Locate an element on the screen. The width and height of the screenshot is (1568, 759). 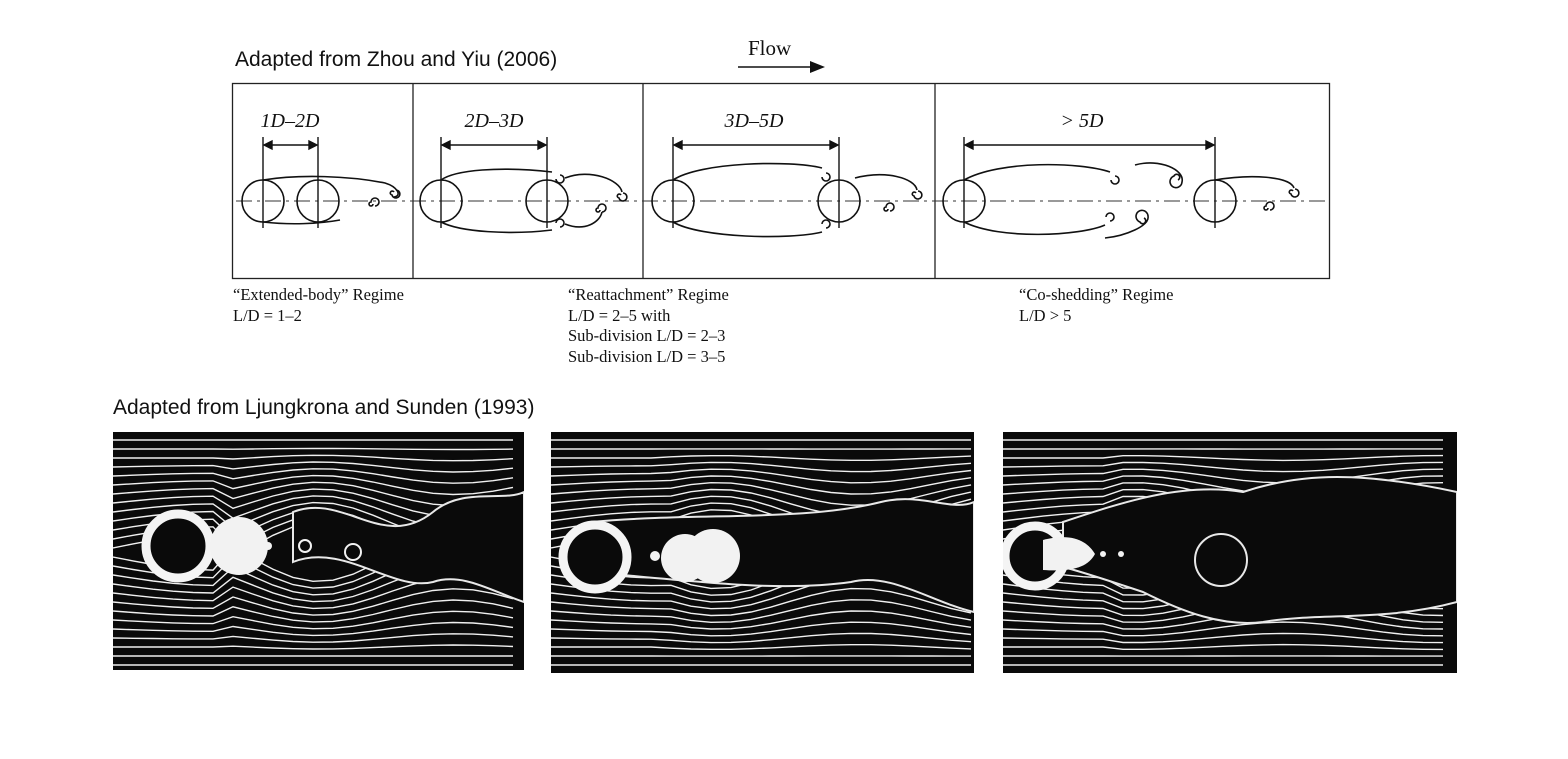
flow-label: Flow is located at coordinates (770, 48).